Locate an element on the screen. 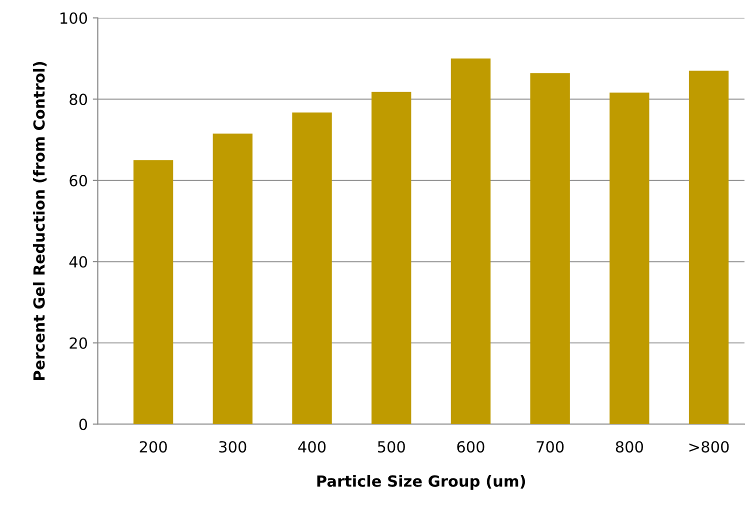 The width and height of the screenshot is (752, 511). x-tick-label: 800 is located at coordinates (629, 447).